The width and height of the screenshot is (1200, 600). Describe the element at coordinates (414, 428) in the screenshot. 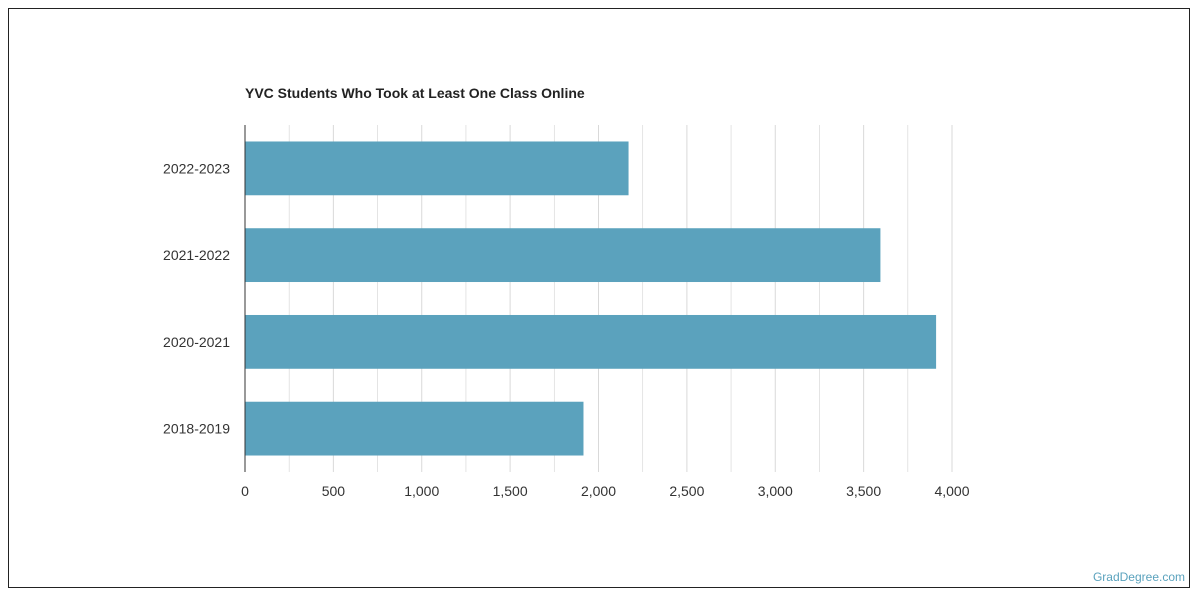

I see `bar-2018-2019` at that location.